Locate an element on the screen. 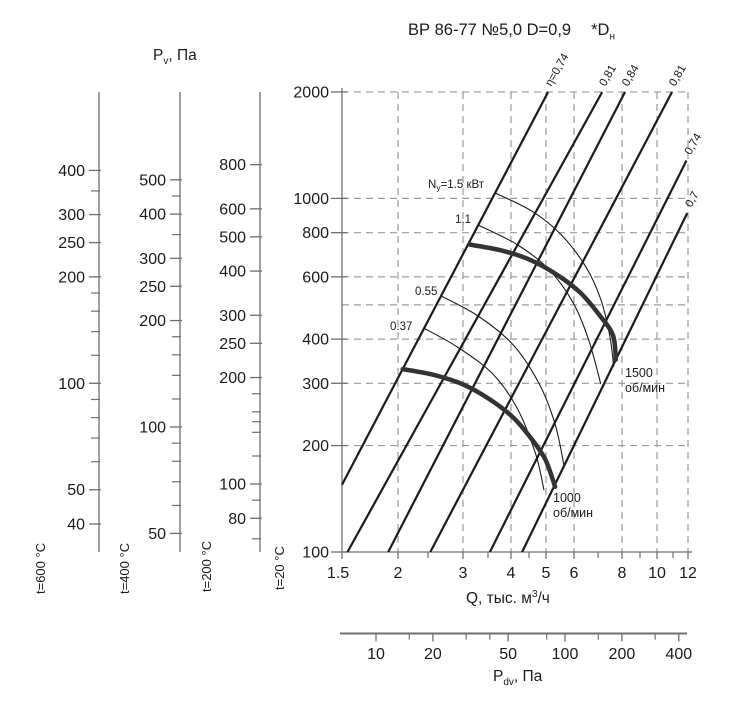  svg-text: 5 is located at coordinates (546, 573).